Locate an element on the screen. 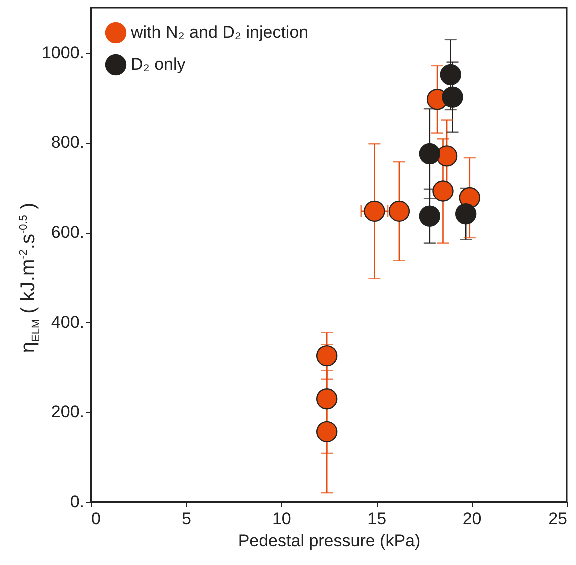 The height and width of the screenshot is (565, 576). legend-label: D₂ only is located at coordinates (158, 64).